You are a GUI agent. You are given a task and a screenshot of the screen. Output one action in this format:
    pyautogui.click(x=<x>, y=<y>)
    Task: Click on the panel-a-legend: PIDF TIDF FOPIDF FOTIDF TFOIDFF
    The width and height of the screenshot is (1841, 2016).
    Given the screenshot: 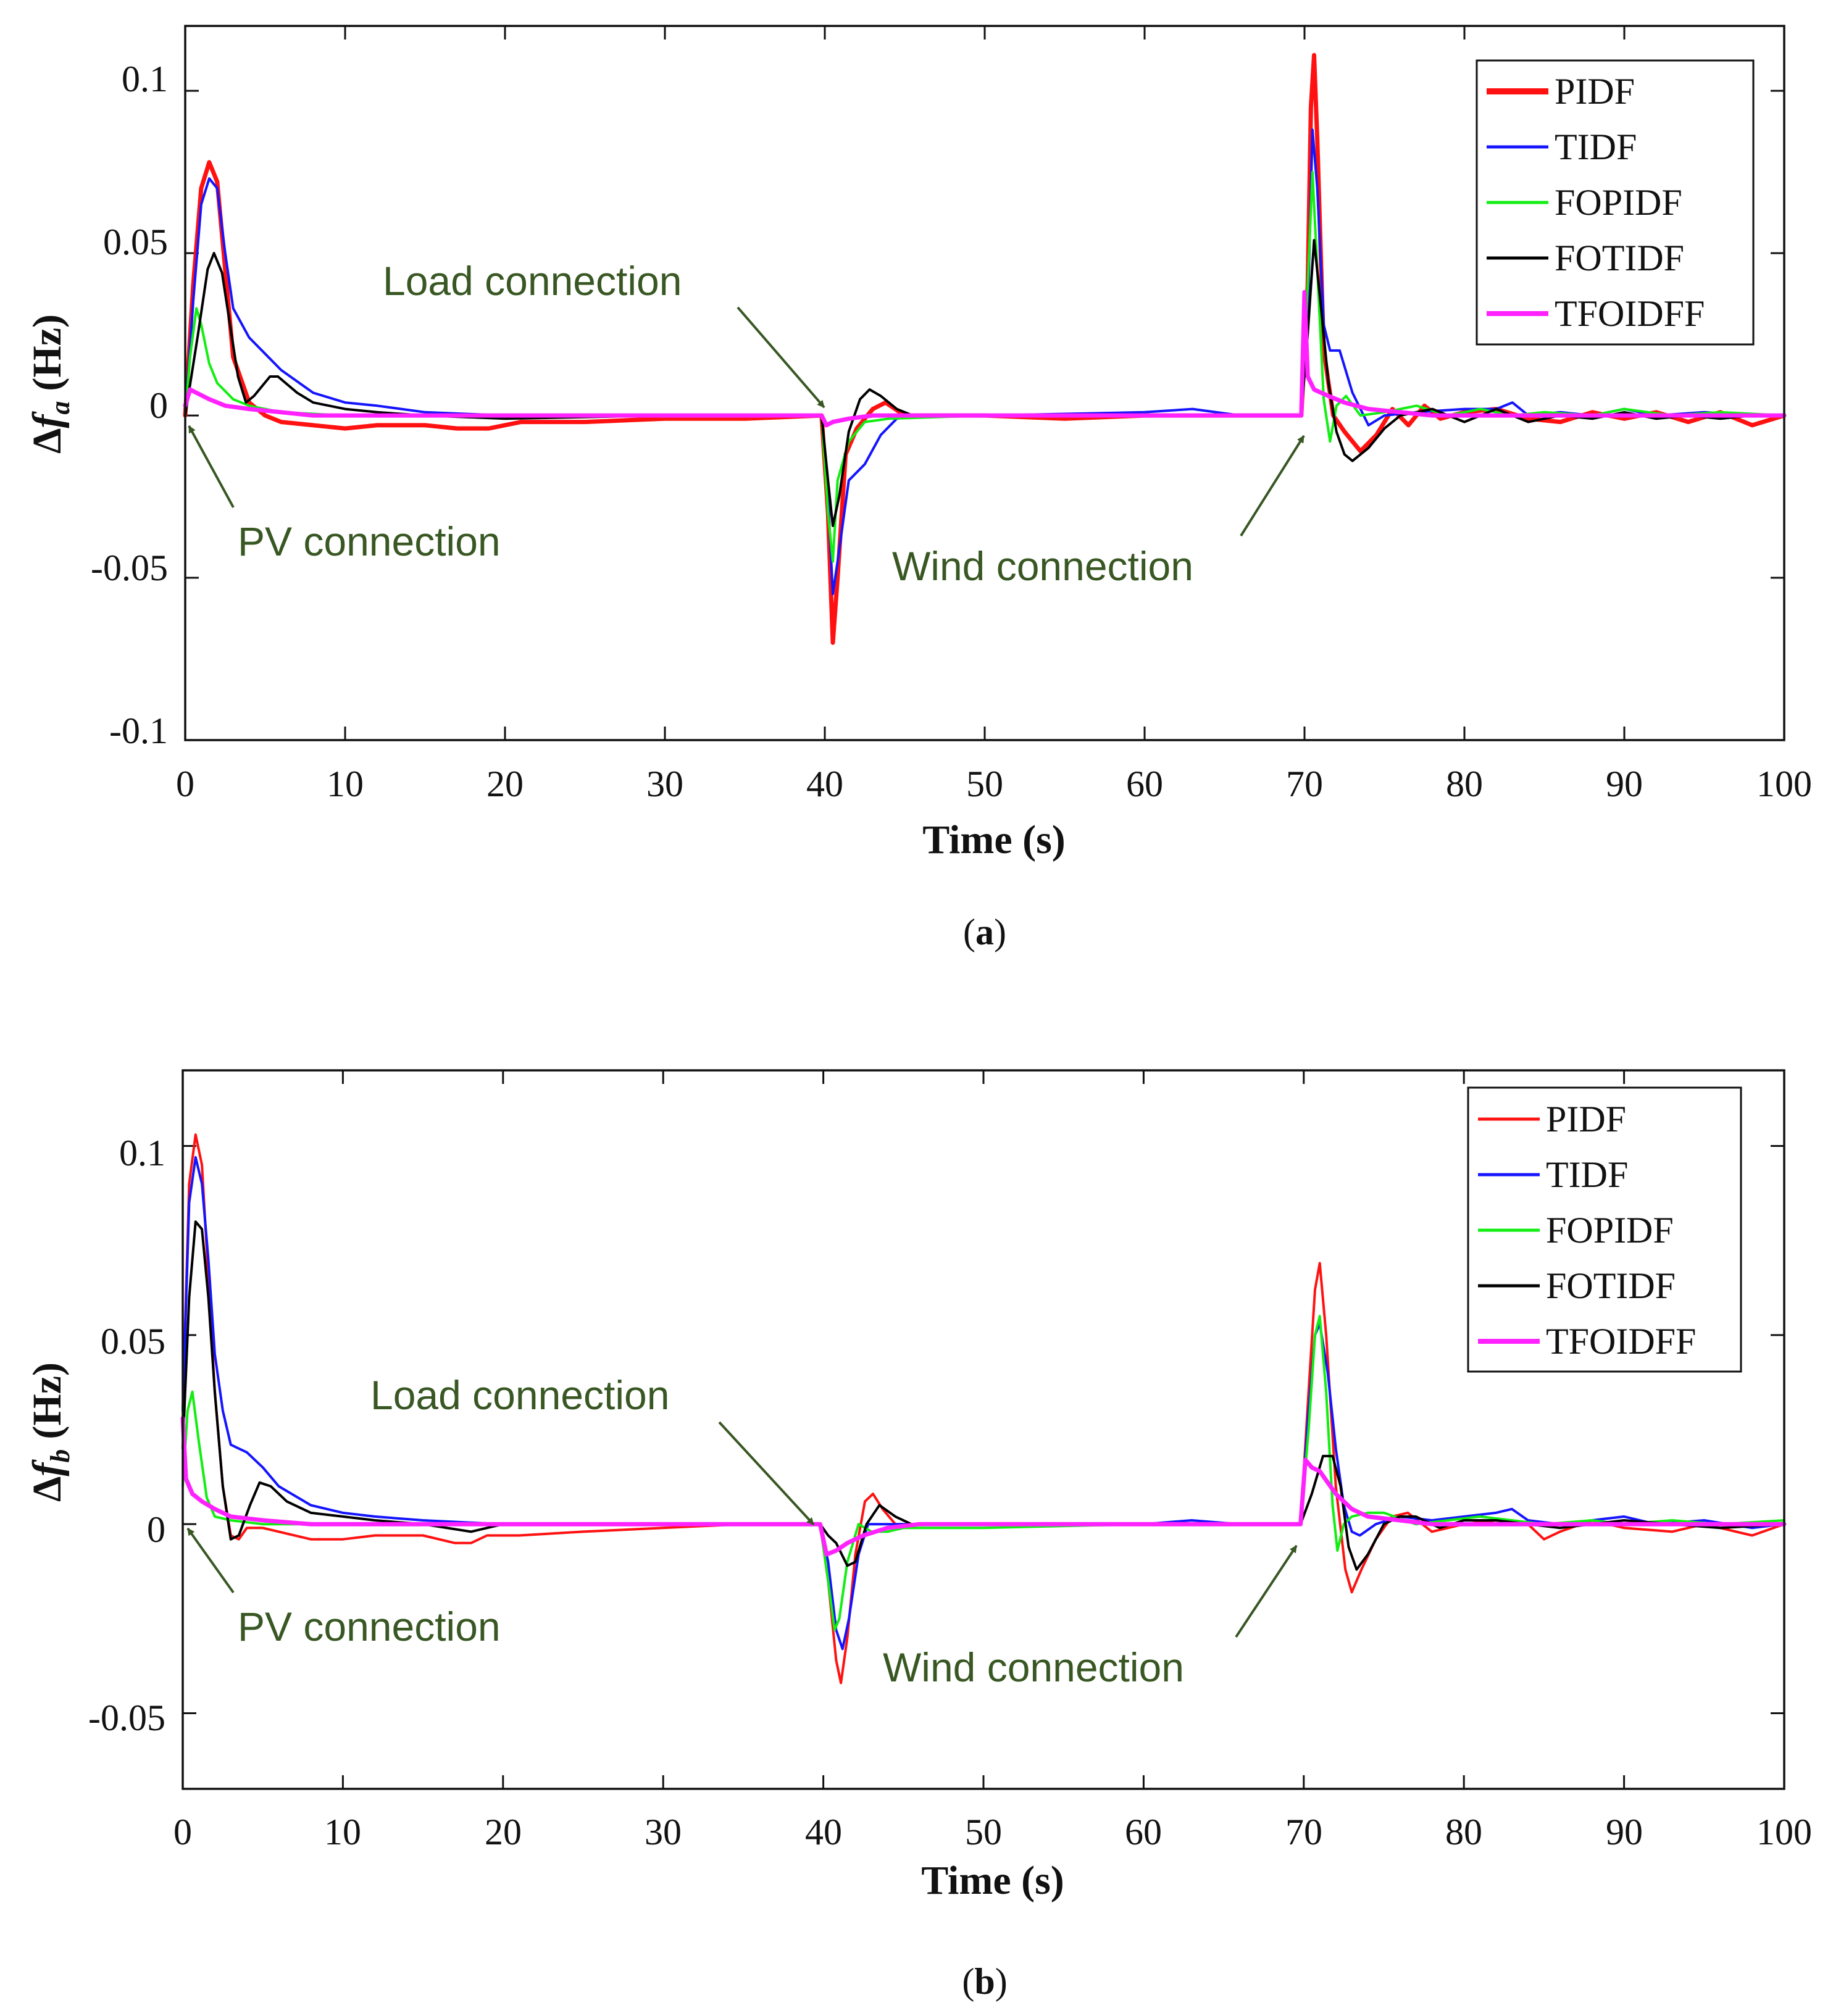 What is the action you would take?
    pyautogui.click(x=1615, y=202)
    